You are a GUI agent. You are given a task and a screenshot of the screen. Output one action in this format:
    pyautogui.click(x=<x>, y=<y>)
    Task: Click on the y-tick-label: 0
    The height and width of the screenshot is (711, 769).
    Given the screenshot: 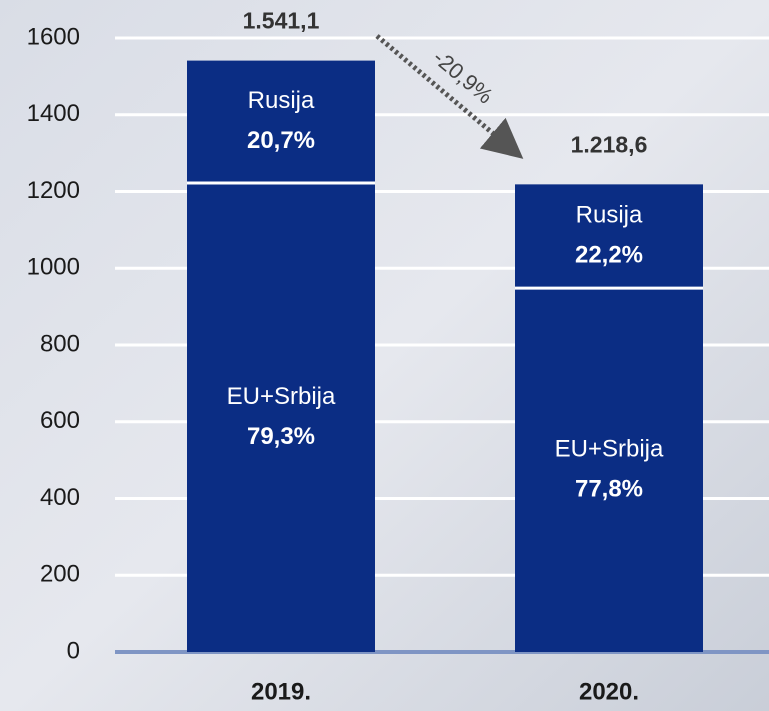 What is the action you would take?
    pyautogui.click(x=73, y=650)
    